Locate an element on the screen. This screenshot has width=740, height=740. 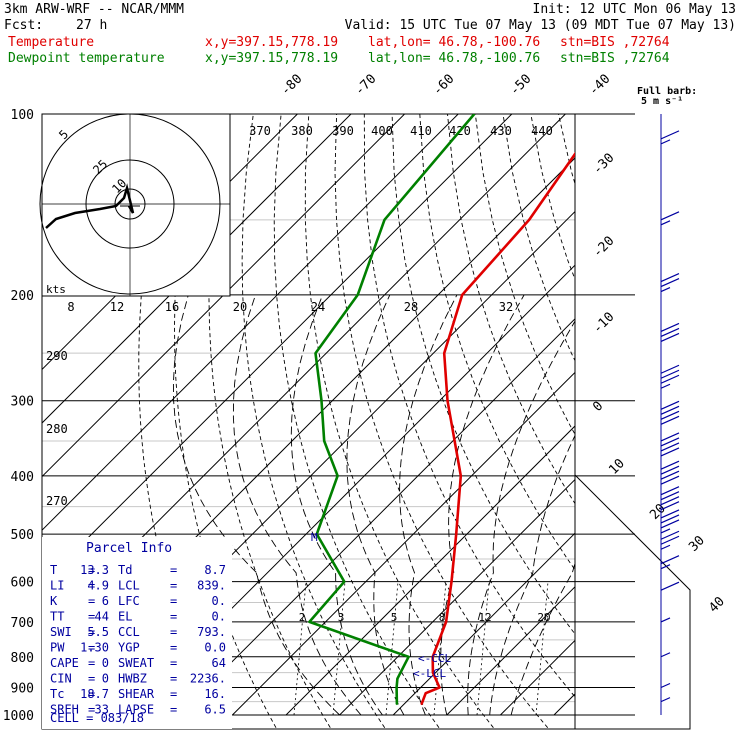
parcel-row: T 13.3= Td = 8.7 is located at coordinates (138, 570).